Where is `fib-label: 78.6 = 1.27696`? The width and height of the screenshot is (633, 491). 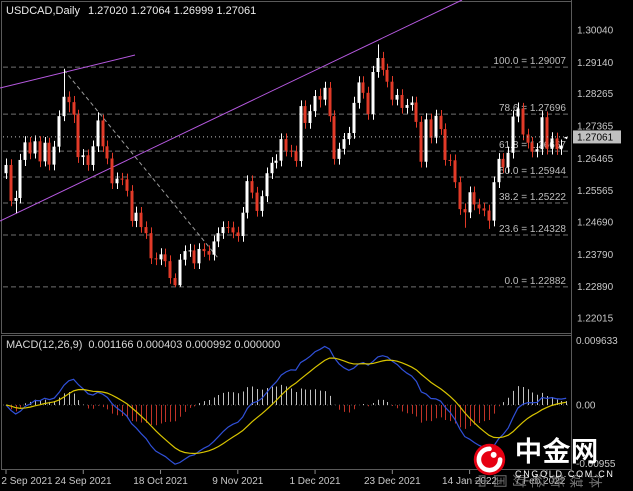 fib-label: 78.6 = 1.27696 is located at coordinates (532, 108).